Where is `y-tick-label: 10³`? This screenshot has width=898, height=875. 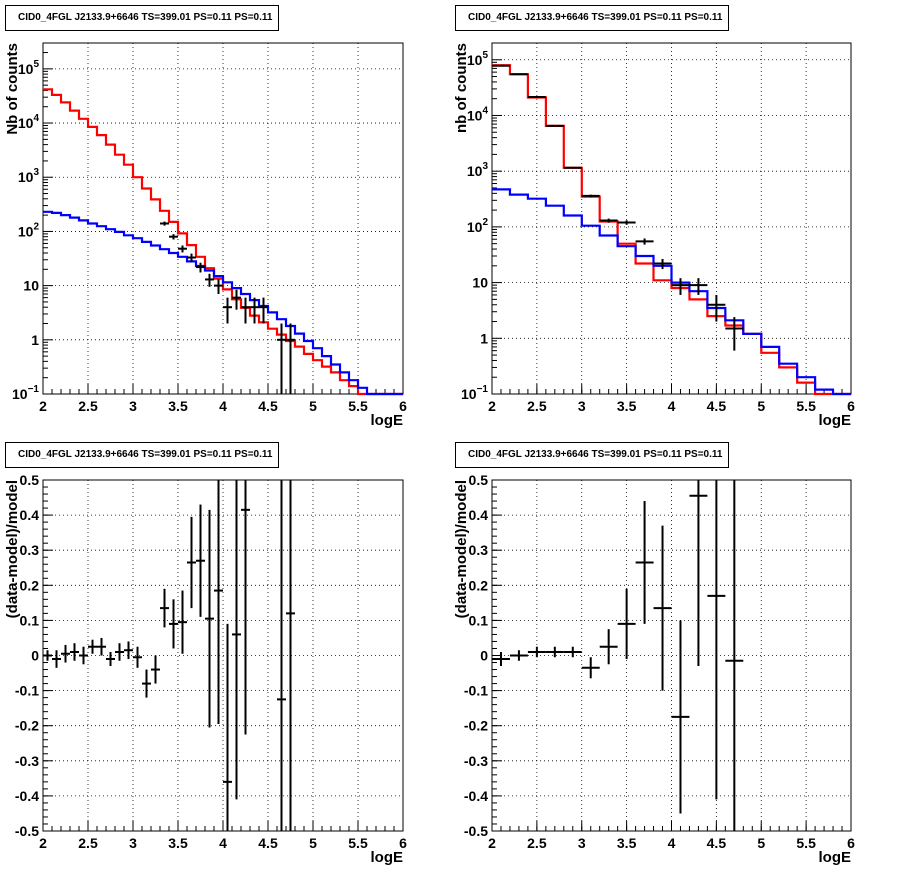
y-tick-label: 10³ is located at coordinates (478, 170).